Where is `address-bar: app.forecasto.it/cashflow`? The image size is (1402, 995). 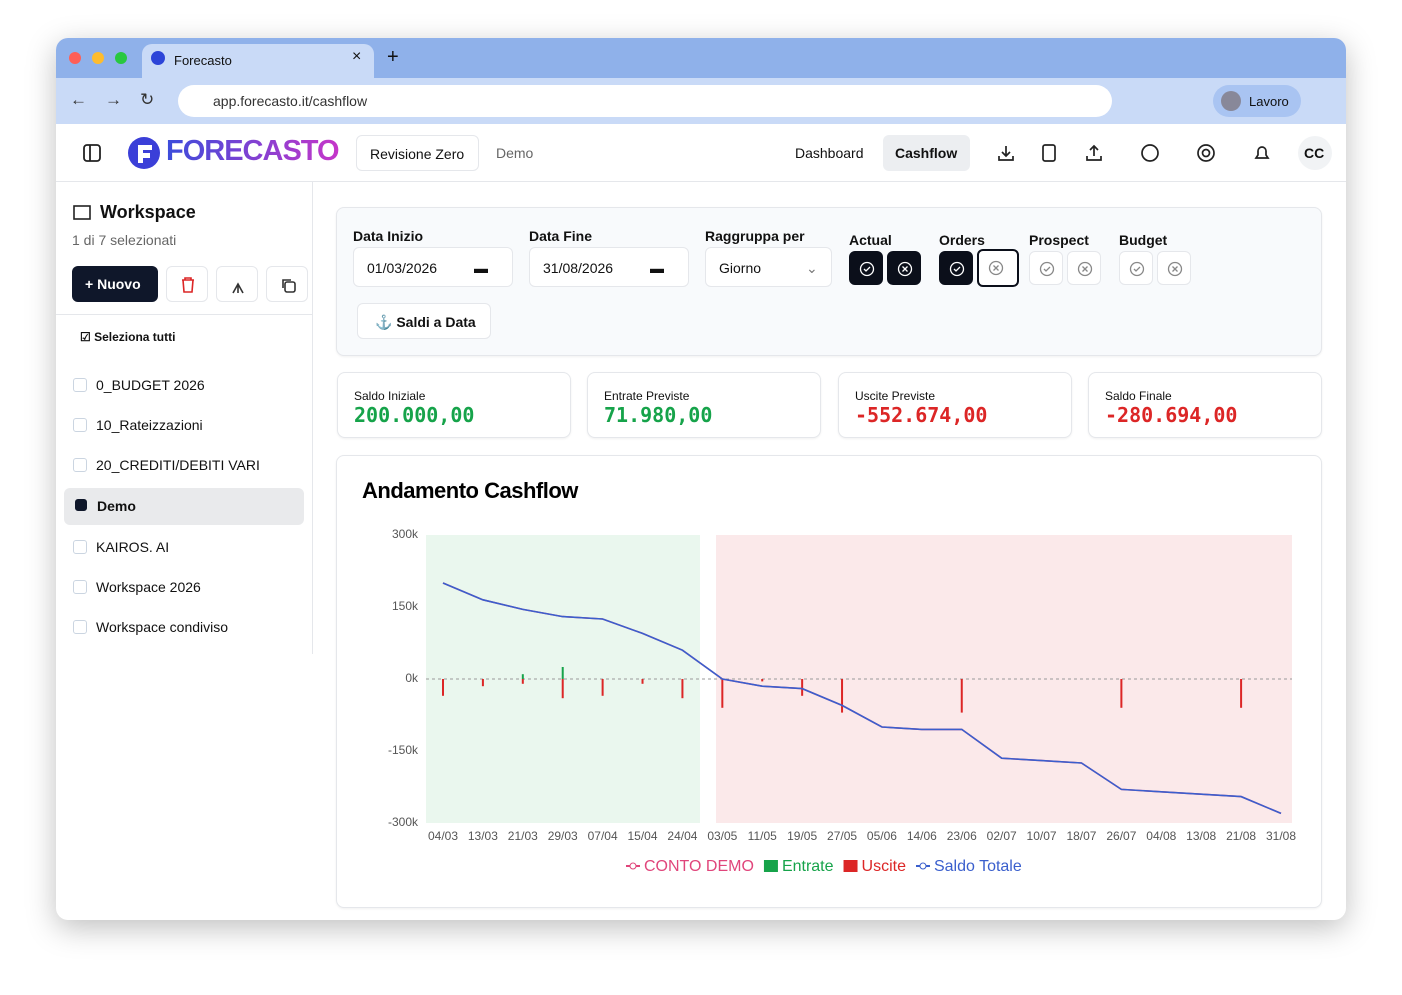 address-bar: app.forecasto.it/cashflow is located at coordinates (645, 101).